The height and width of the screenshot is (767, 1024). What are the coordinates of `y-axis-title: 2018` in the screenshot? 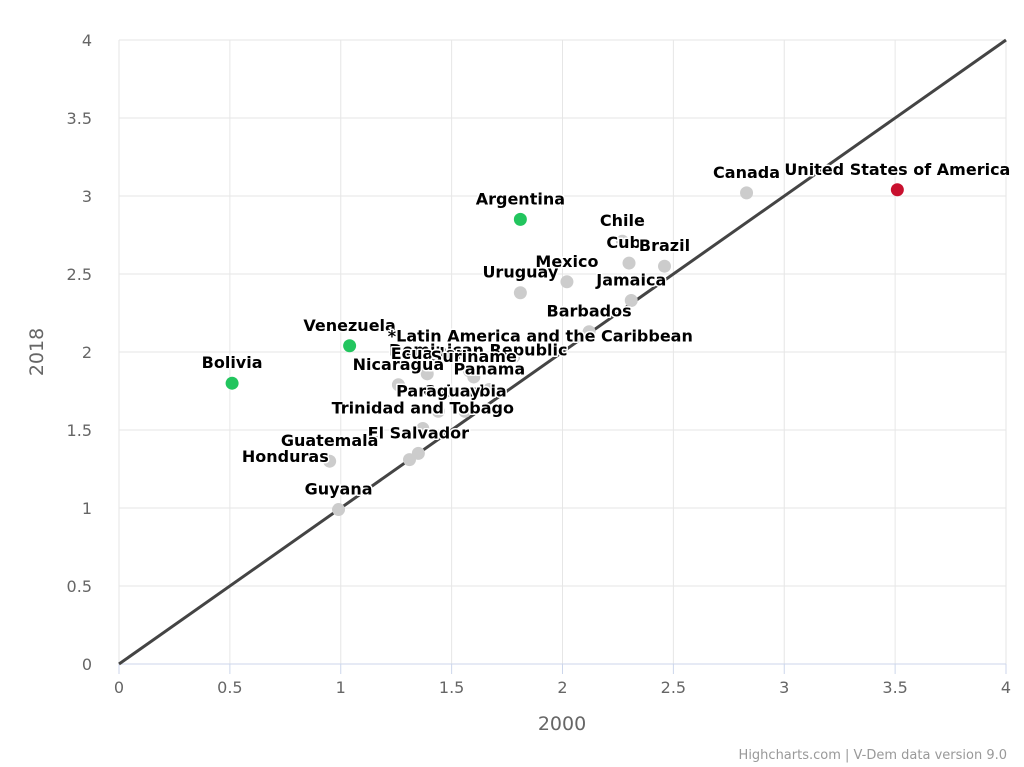 It's located at (37, 352).